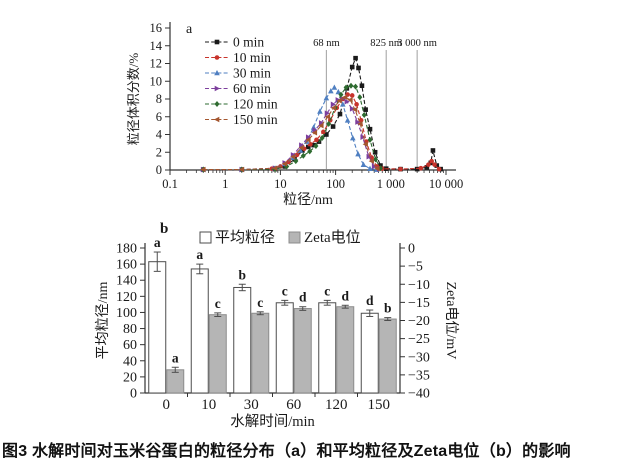 The height and width of the screenshot is (467, 632). I want to click on svg-text: 40, so click(130, 361).